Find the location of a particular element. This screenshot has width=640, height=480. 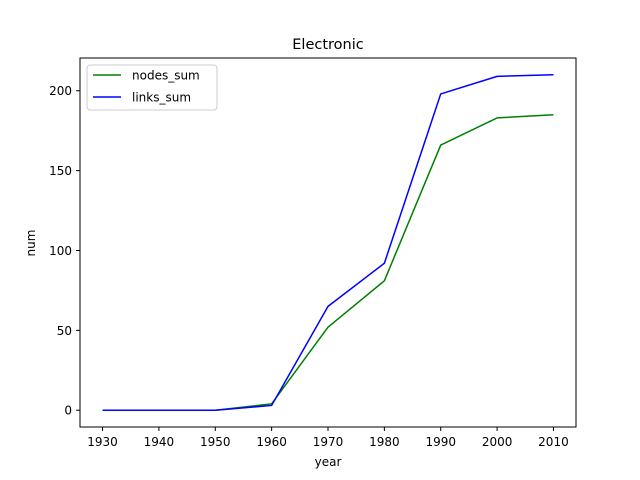

y-axis-label: num is located at coordinates (31, 243).